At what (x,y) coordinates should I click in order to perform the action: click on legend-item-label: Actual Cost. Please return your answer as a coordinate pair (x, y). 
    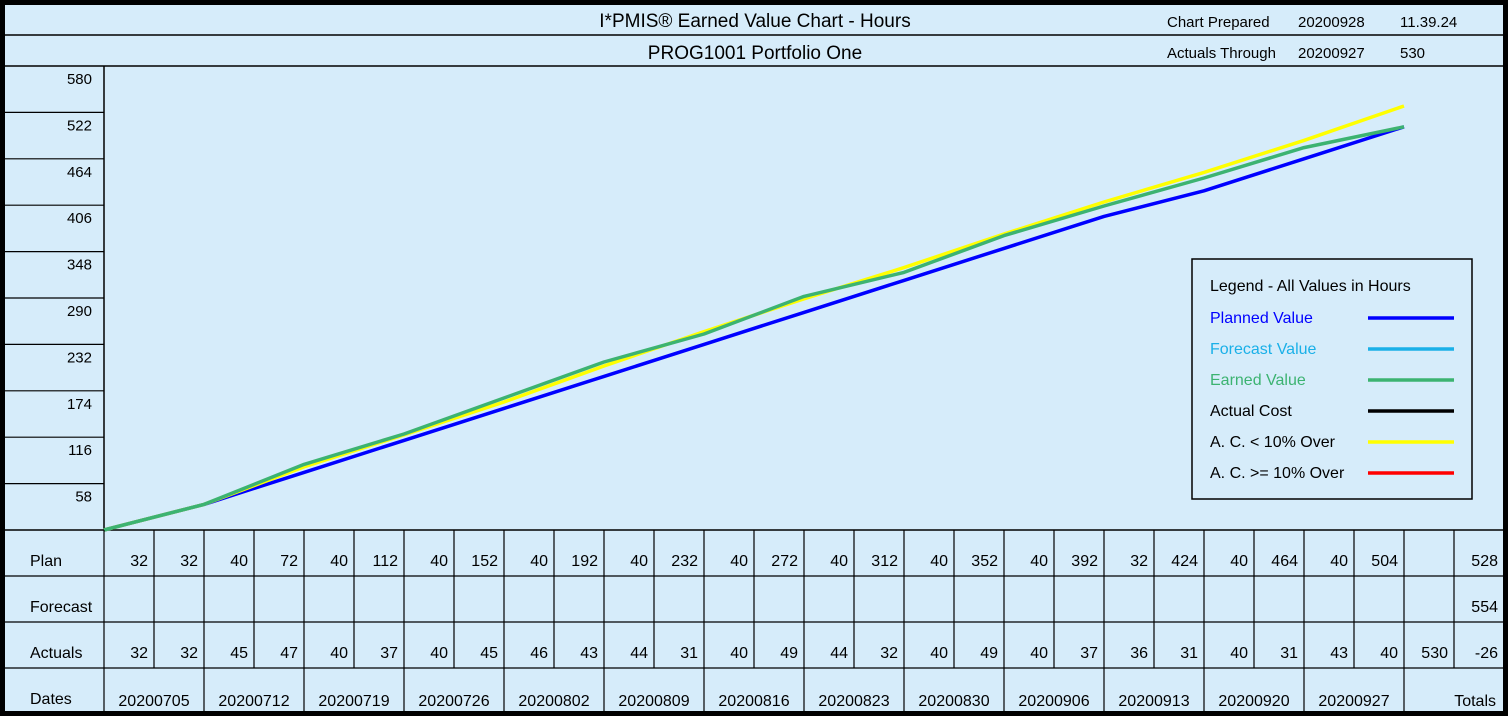
    Looking at the image, I should click on (1251, 411).